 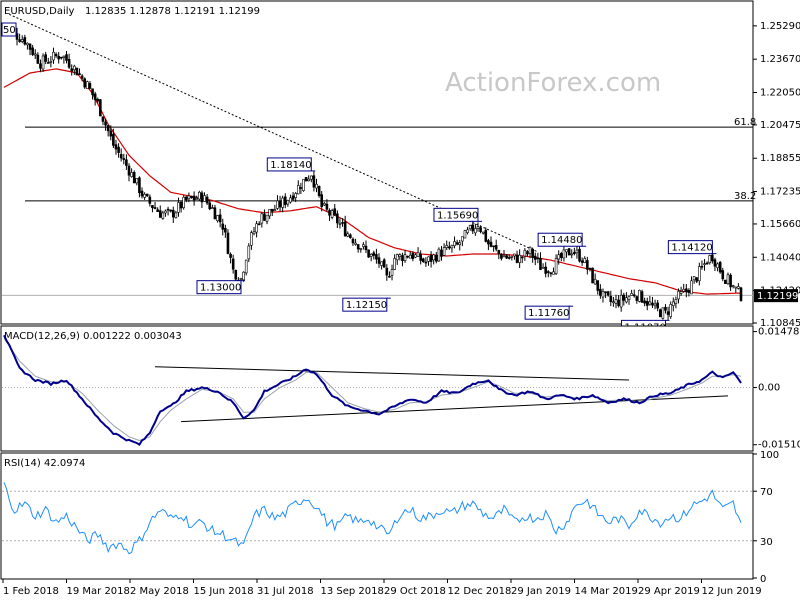 I want to click on annotation-label: 1.14120, so click(x=691, y=248).